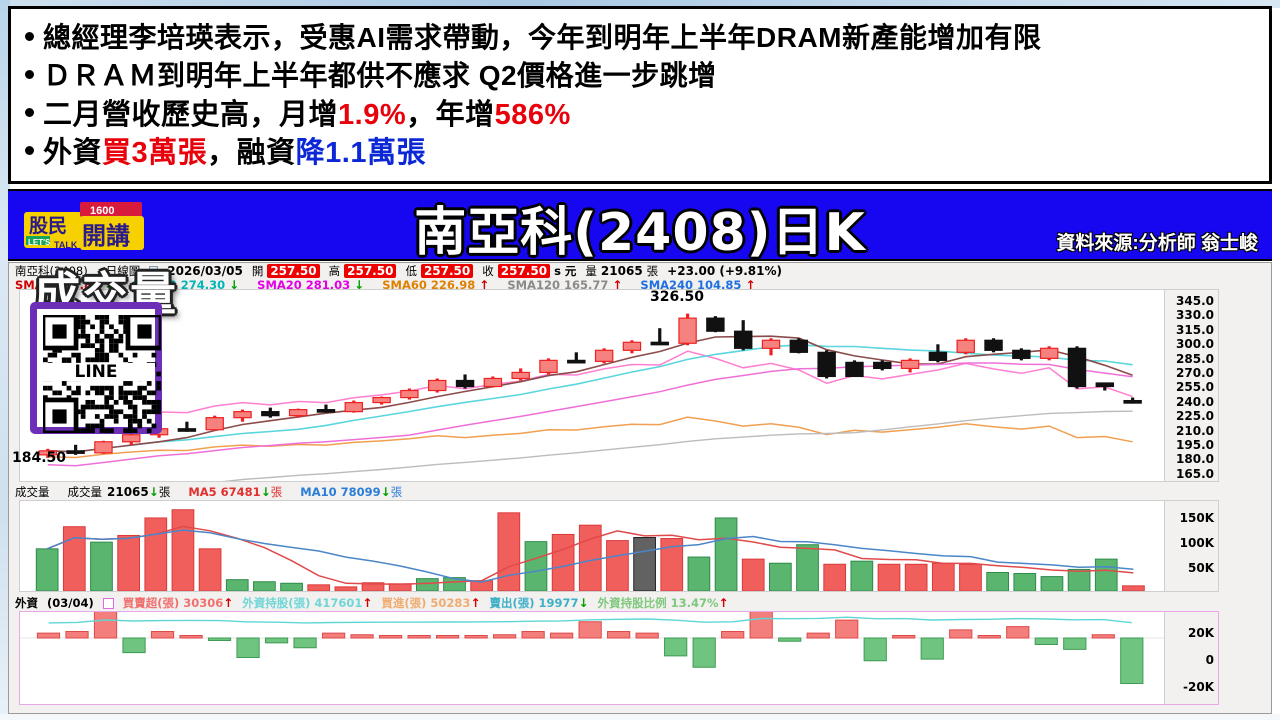 The image size is (1280, 720). I want to click on line-qr-code: LINE, so click(96, 368).